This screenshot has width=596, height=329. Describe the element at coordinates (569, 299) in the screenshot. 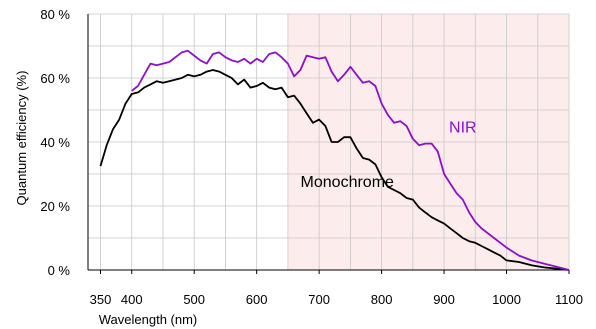

I see `x-tick-label: 1100` at that location.